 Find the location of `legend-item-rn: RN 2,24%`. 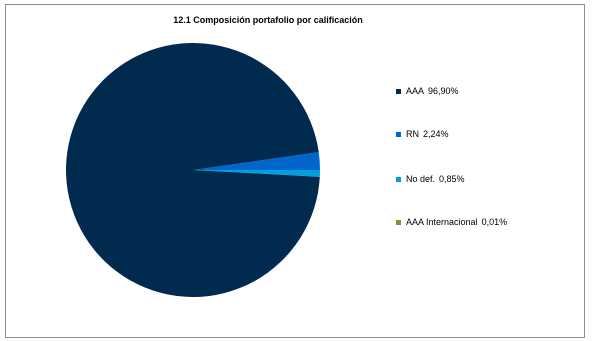

legend-item-rn: RN 2,24% is located at coordinates (422, 134).